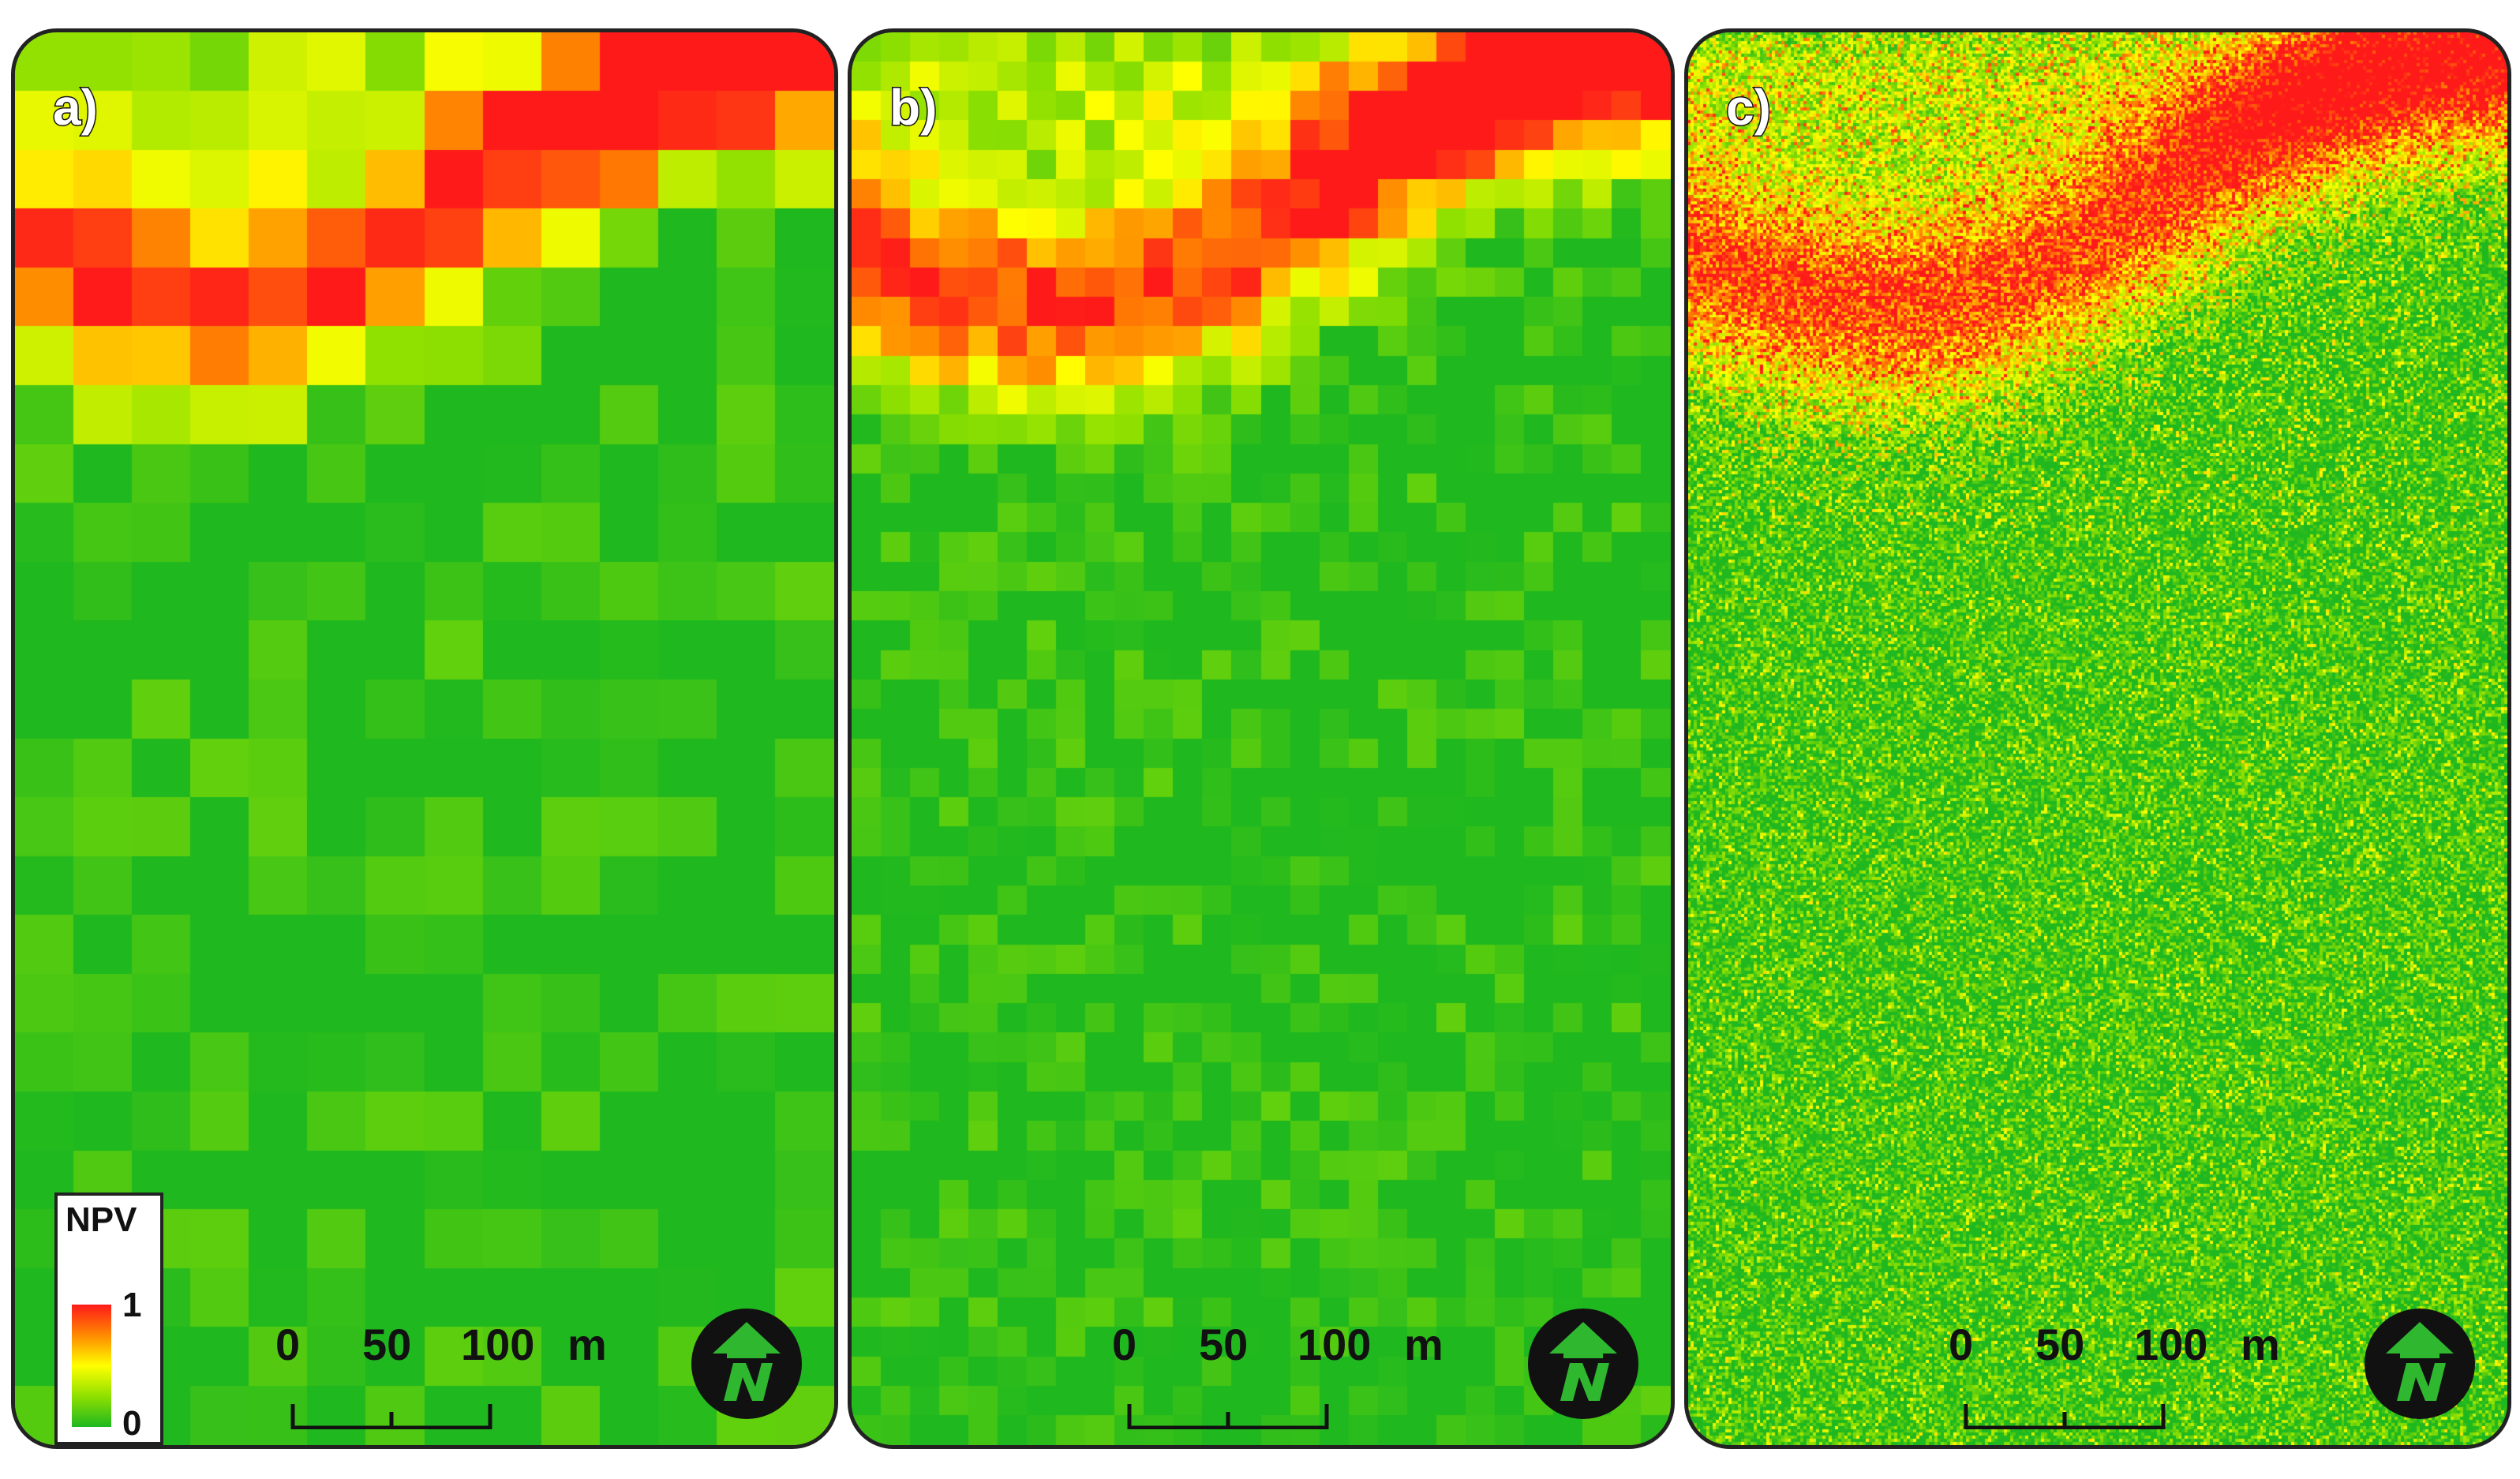 The image size is (2520, 1479). I want to click on legend-color-ramp, so click(91, 1366).